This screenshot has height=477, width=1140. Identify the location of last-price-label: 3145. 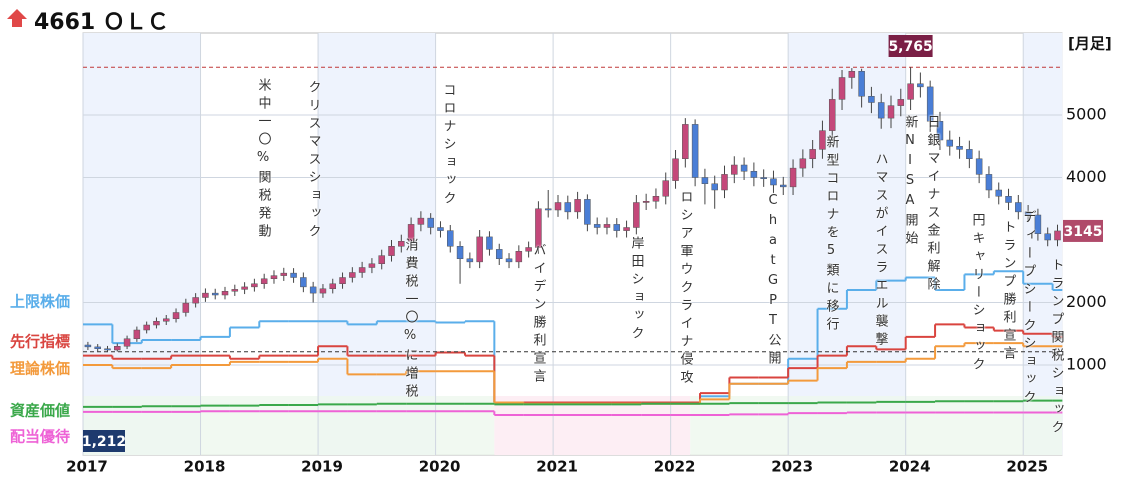
(1083, 232).